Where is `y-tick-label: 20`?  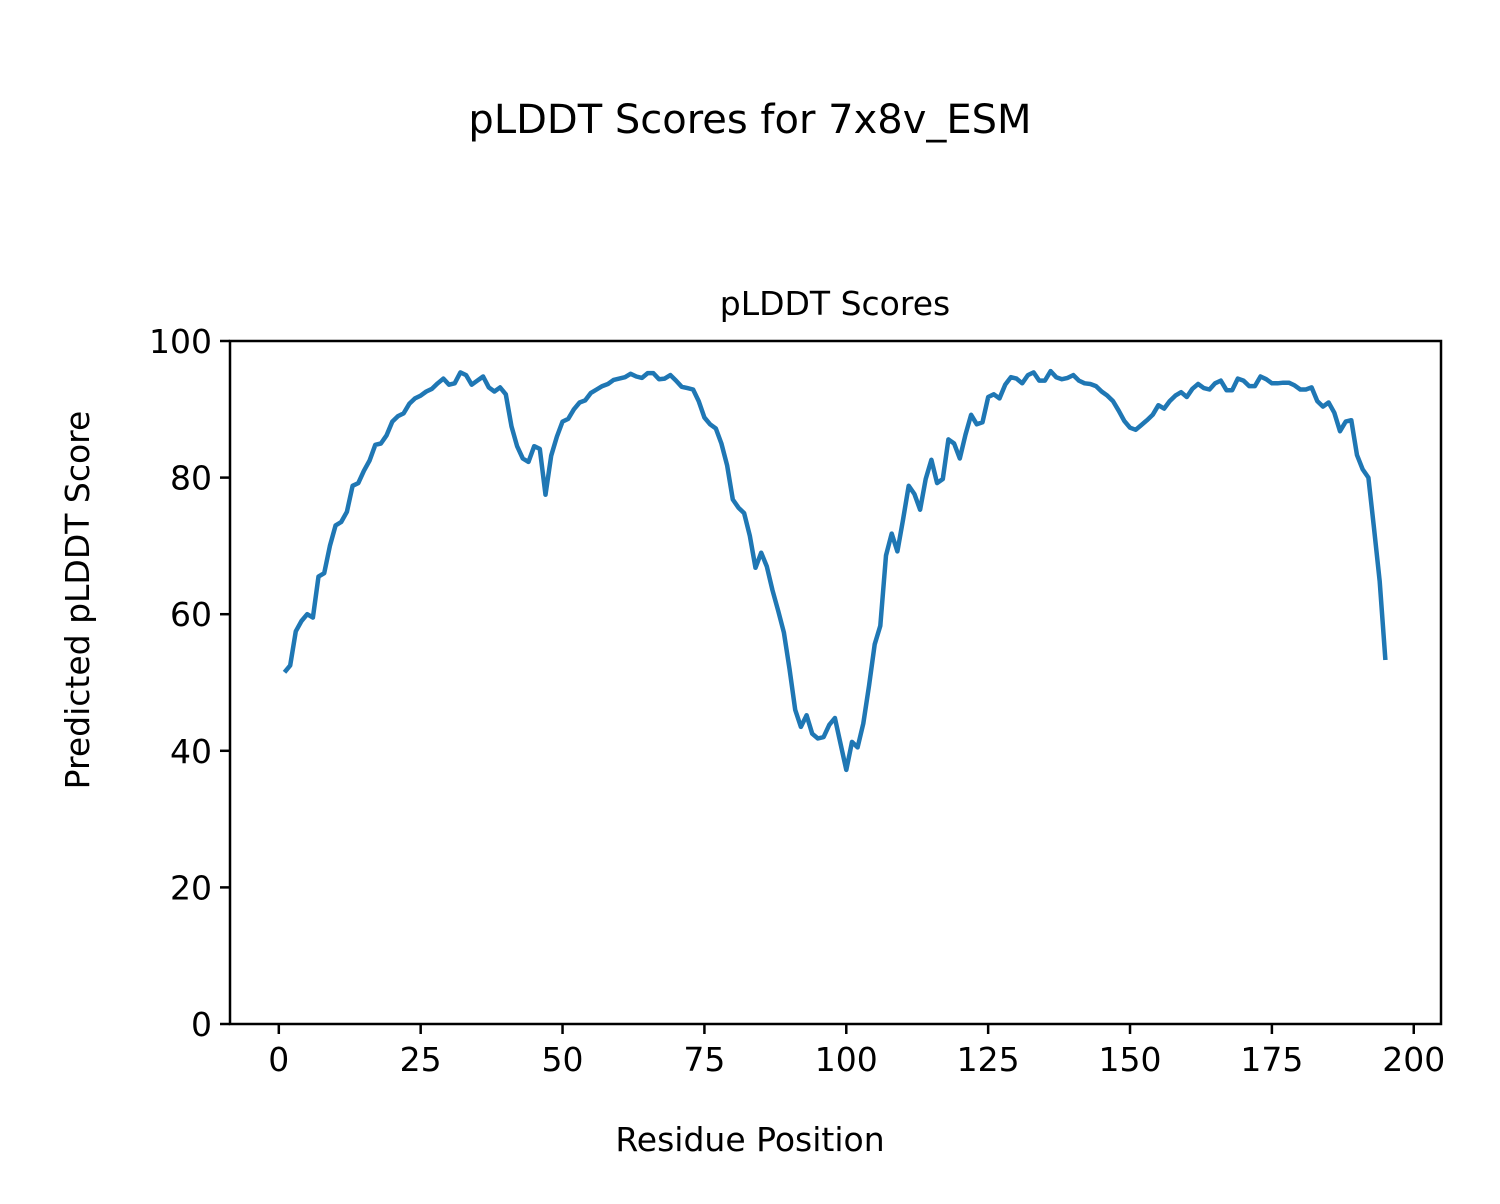
y-tick-label: 20 is located at coordinates (191, 887).